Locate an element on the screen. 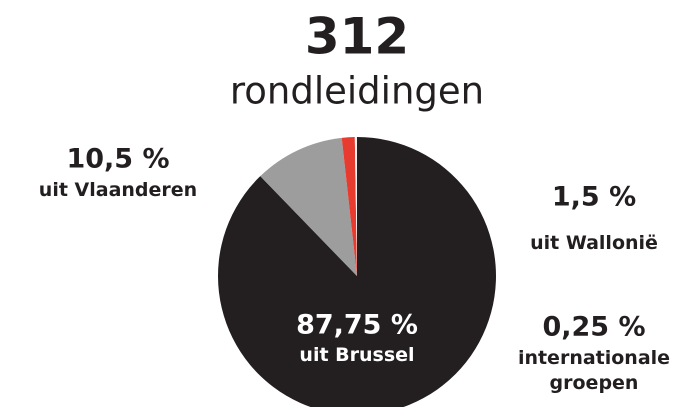 This screenshot has height=407, width=684. value-label: 87,75 % is located at coordinates (357, 325).